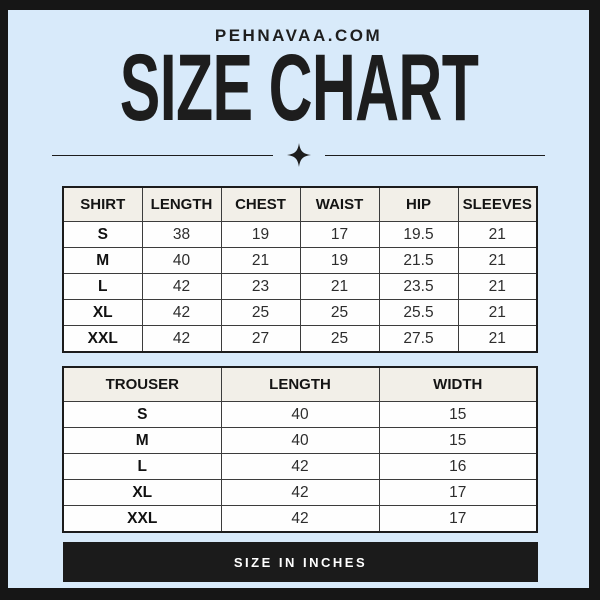  Describe the element at coordinates (181, 234) in the screenshot. I see `measurement-cell: 38` at that location.